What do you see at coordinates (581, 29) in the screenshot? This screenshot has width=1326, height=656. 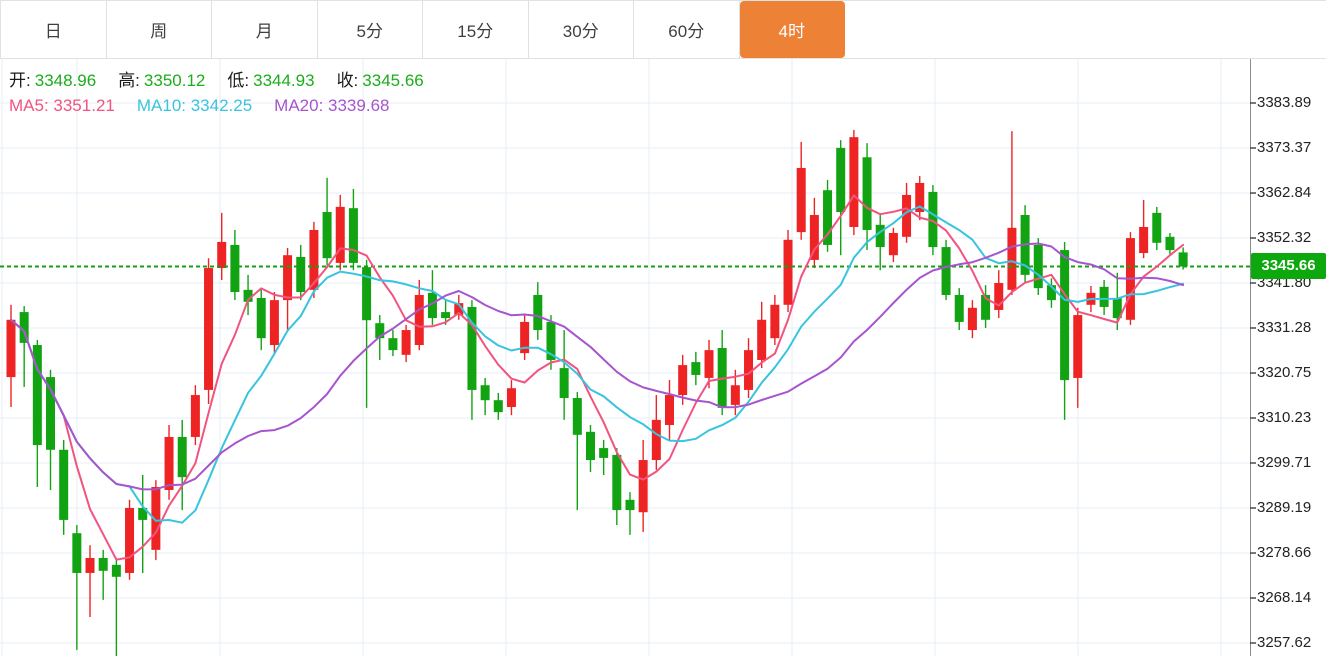 I see `tab-timeframe-5: 30分` at bounding box center [581, 29].